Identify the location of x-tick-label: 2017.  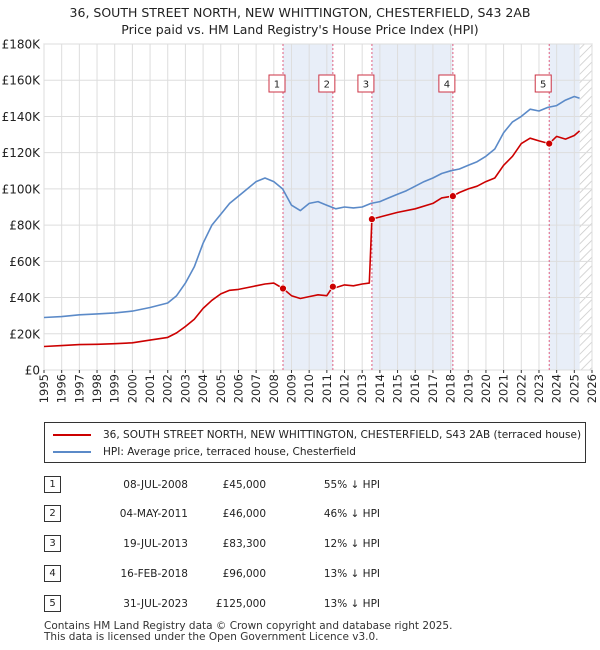
(433, 388).